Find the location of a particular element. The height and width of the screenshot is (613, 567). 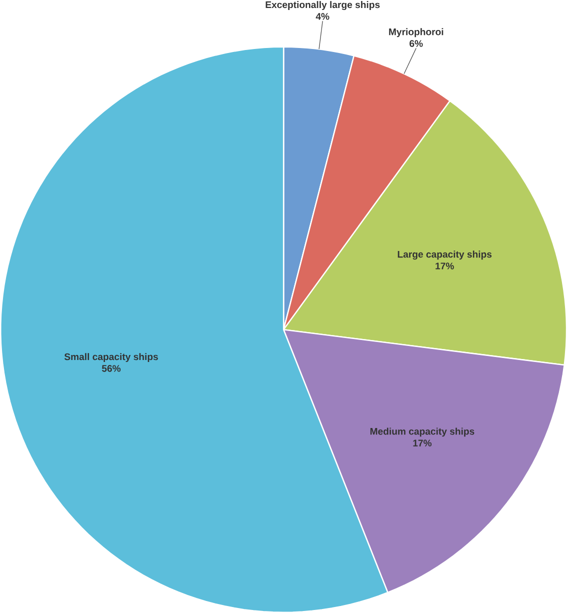

slice-label: Exceptionally large ships is located at coordinates (323, 5).